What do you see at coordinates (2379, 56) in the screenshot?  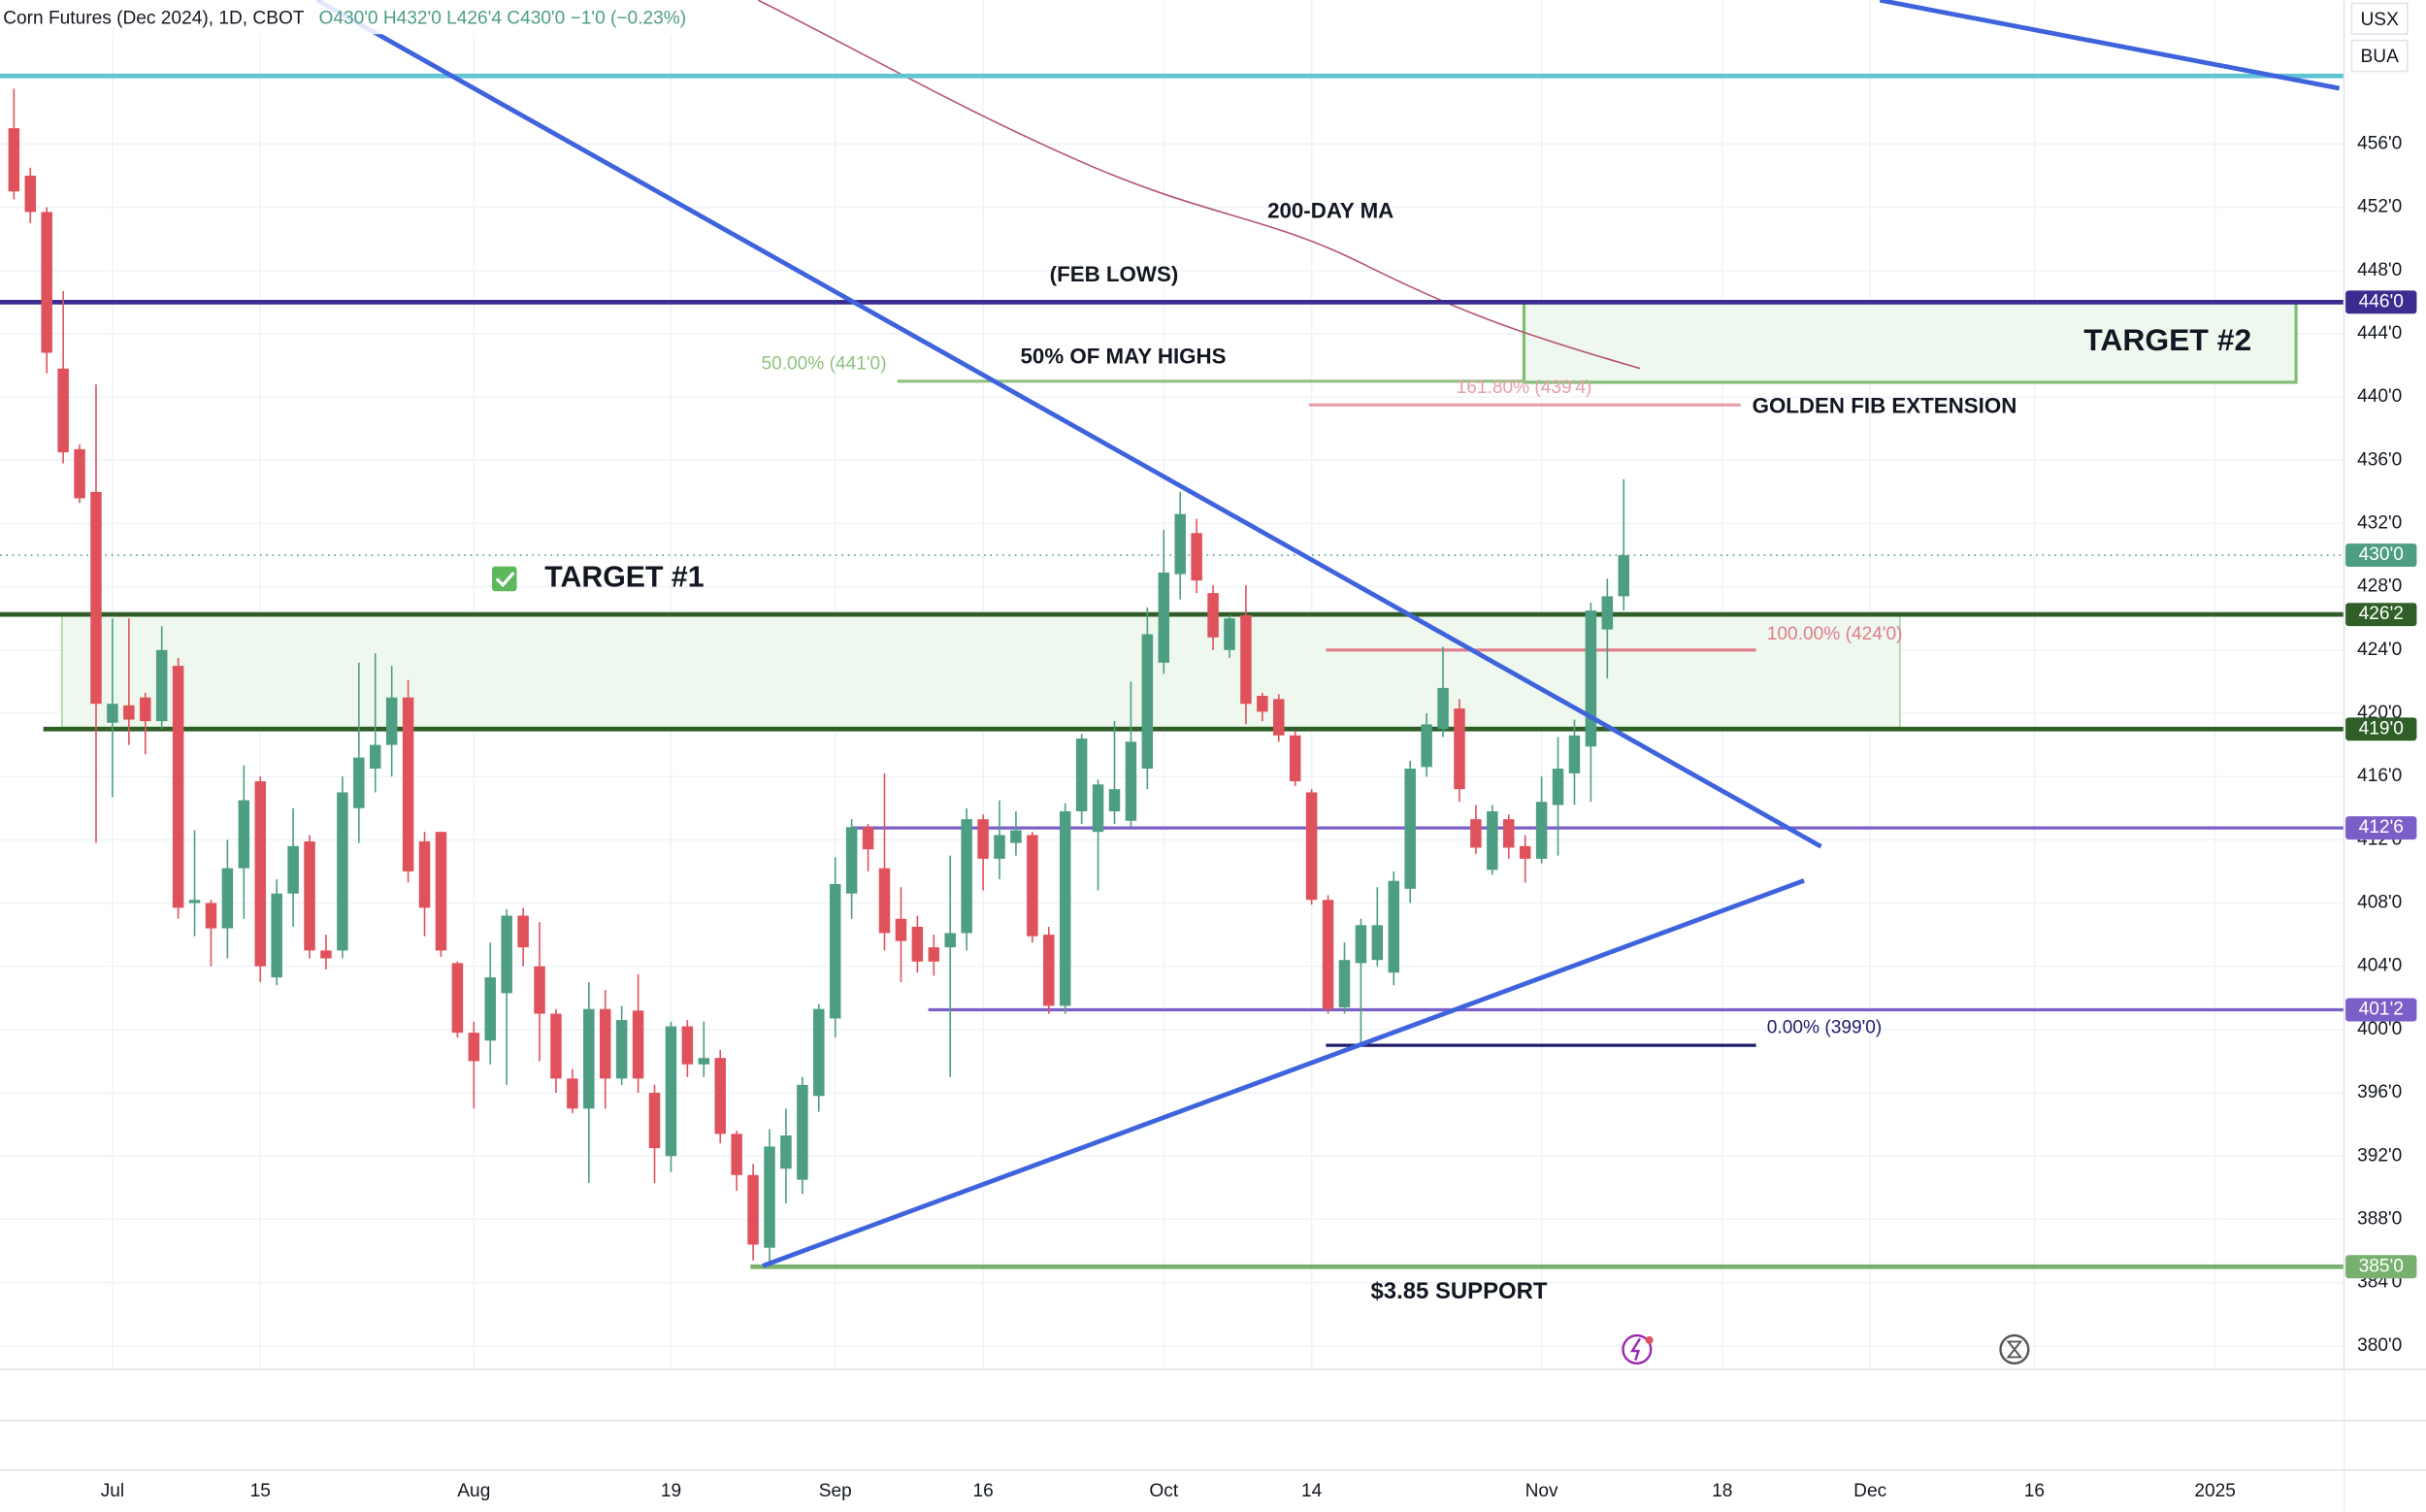 I see `unit-box` at bounding box center [2379, 56].